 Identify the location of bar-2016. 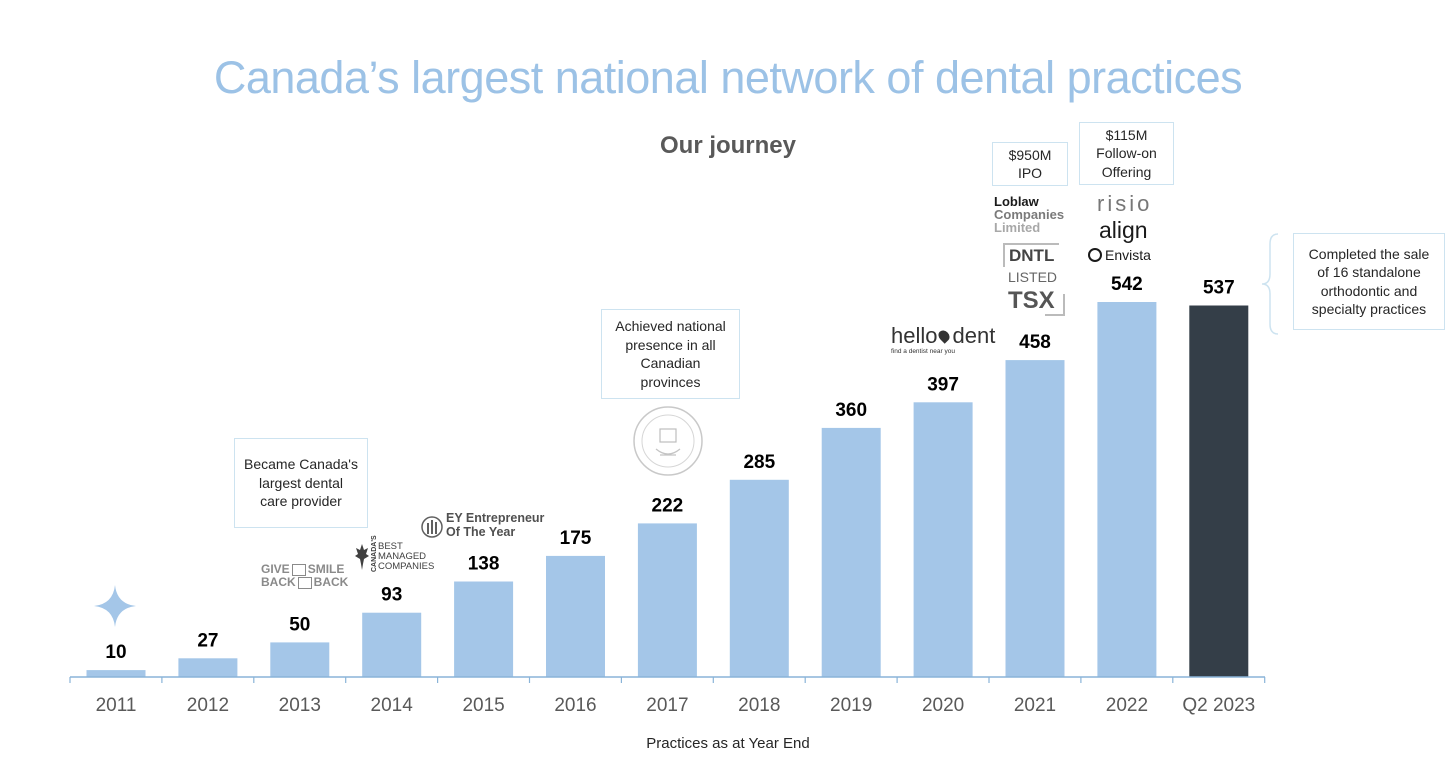
(575, 616).